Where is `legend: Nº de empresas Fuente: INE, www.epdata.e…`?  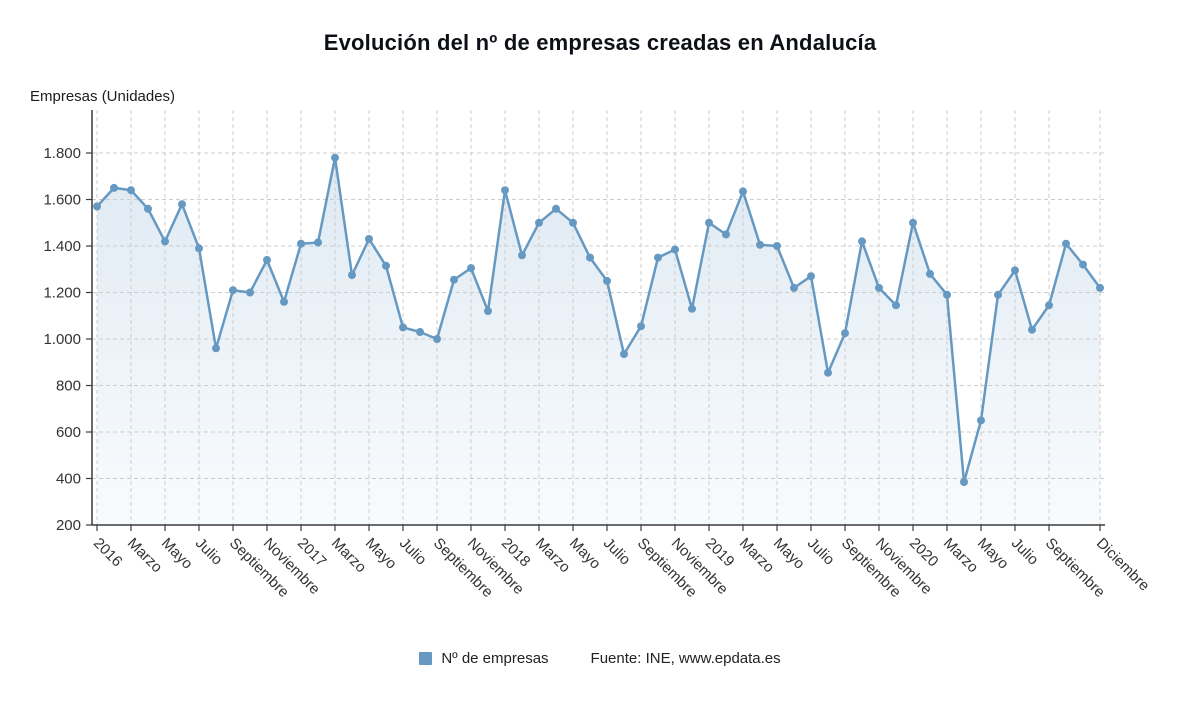 legend: Nº de empresas Fuente: INE, www.epdata.e… is located at coordinates (600, 658).